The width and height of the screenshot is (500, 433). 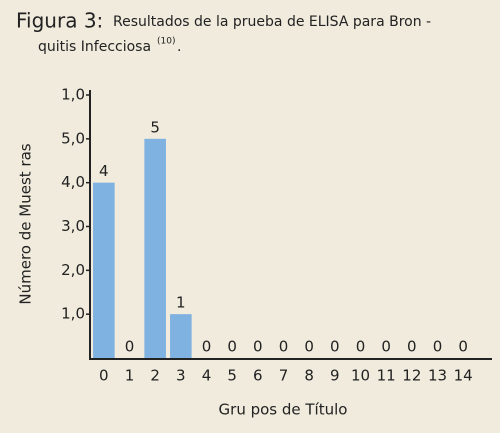 I want to click on x-tick-label: 4, so click(x=207, y=376).